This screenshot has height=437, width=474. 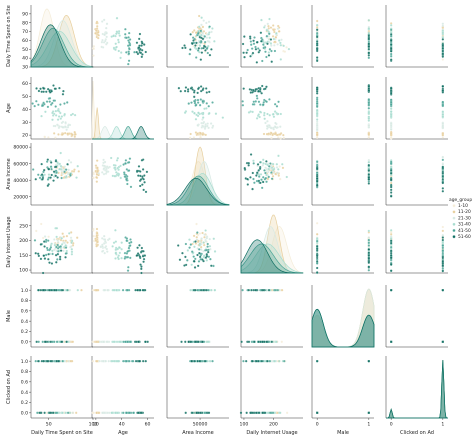 I want to click on y-tick-label: 60000, so click(x=20, y=164).